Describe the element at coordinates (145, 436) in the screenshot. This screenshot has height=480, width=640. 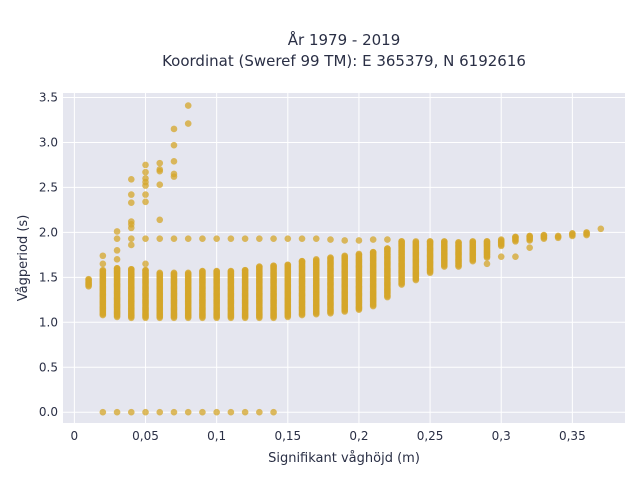
I see `x-tick-label: 0,05` at that location.